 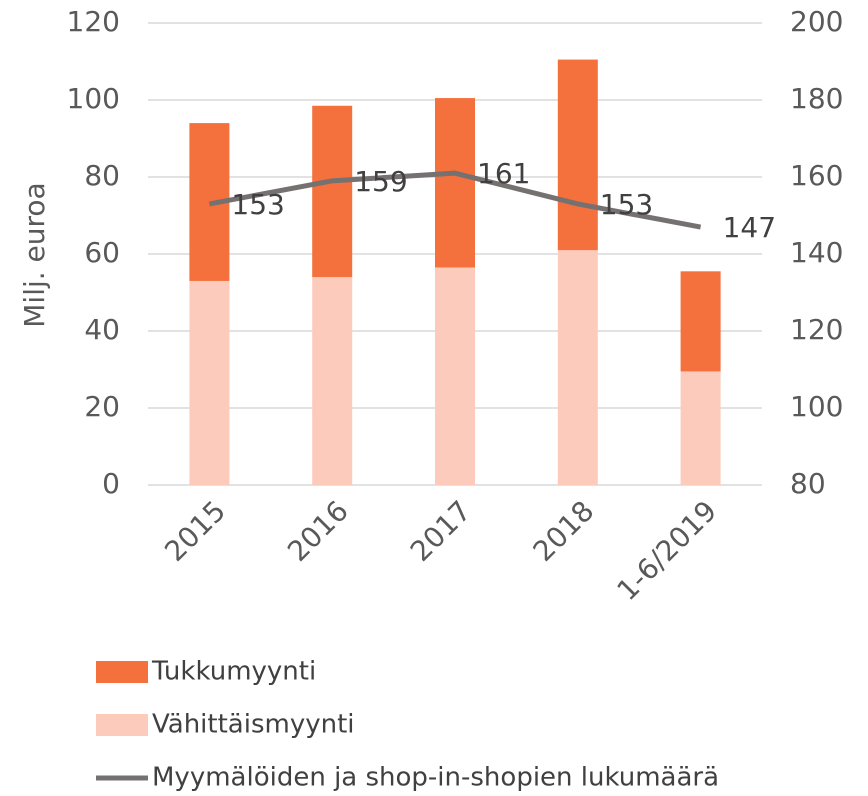 What do you see at coordinates (441, 531) in the screenshot?
I see `x-tick-label: 2017` at bounding box center [441, 531].